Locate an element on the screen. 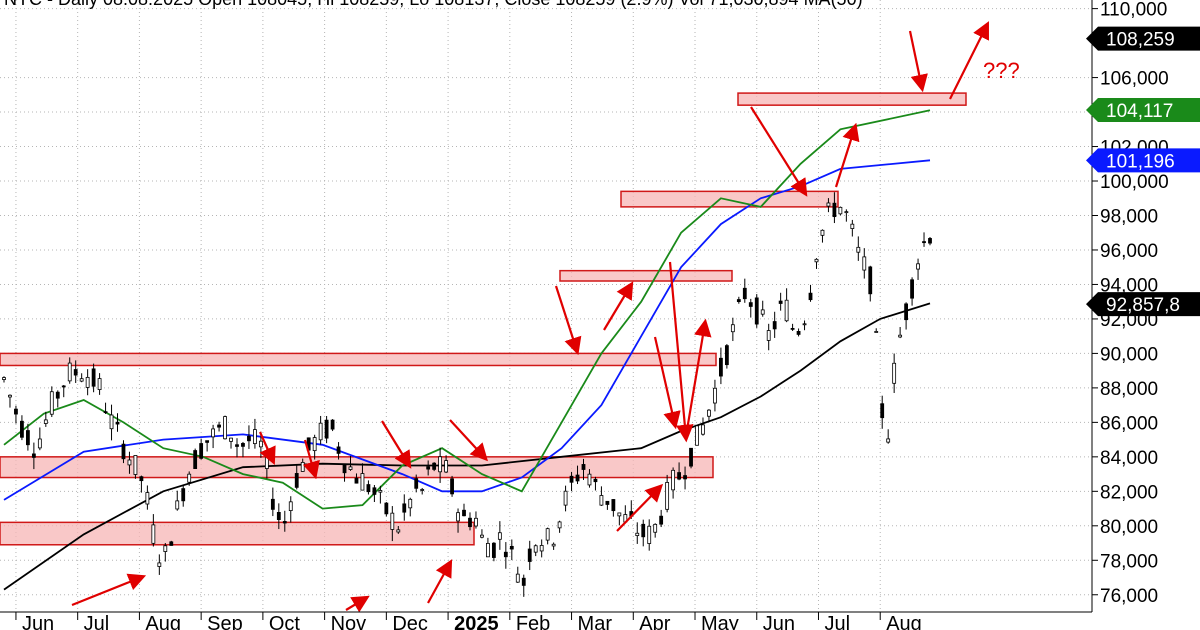  price-zone is located at coordinates (237, 533).